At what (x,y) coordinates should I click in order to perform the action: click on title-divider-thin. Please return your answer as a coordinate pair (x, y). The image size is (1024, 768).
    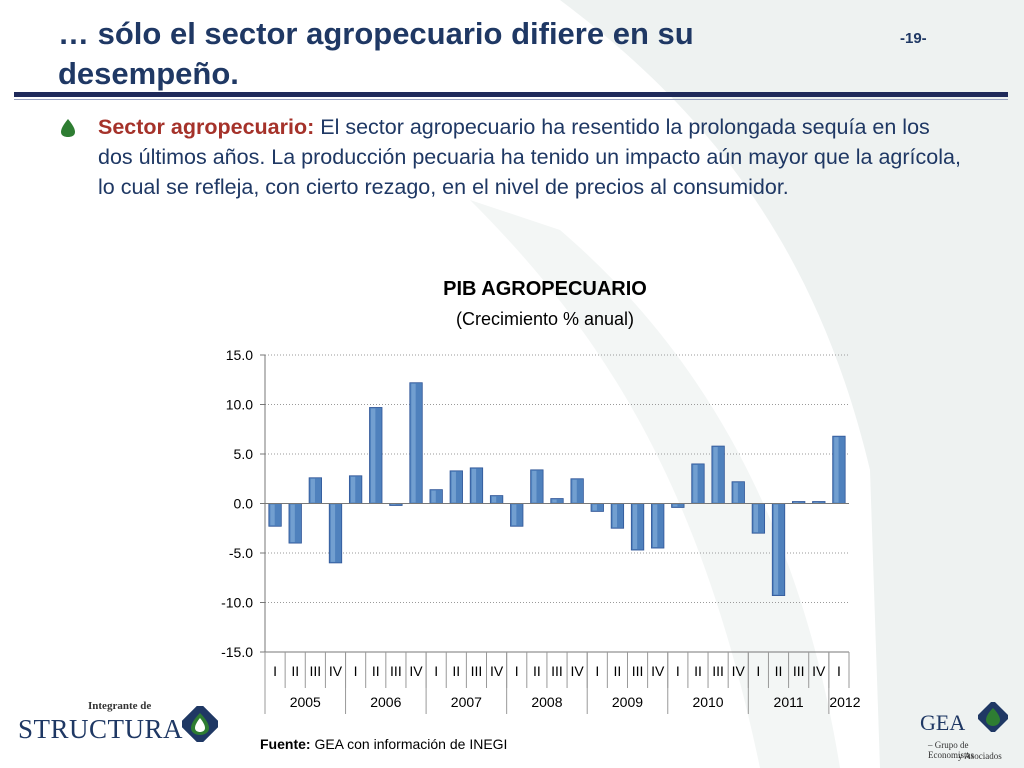
    Looking at the image, I should click on (511, 99).